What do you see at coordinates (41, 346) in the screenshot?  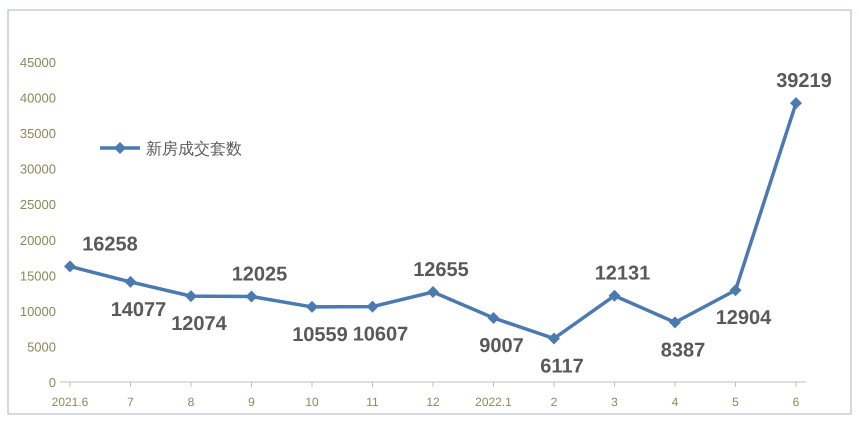 I see `y-tick-label: 5000` at bounding box center [41, 346].